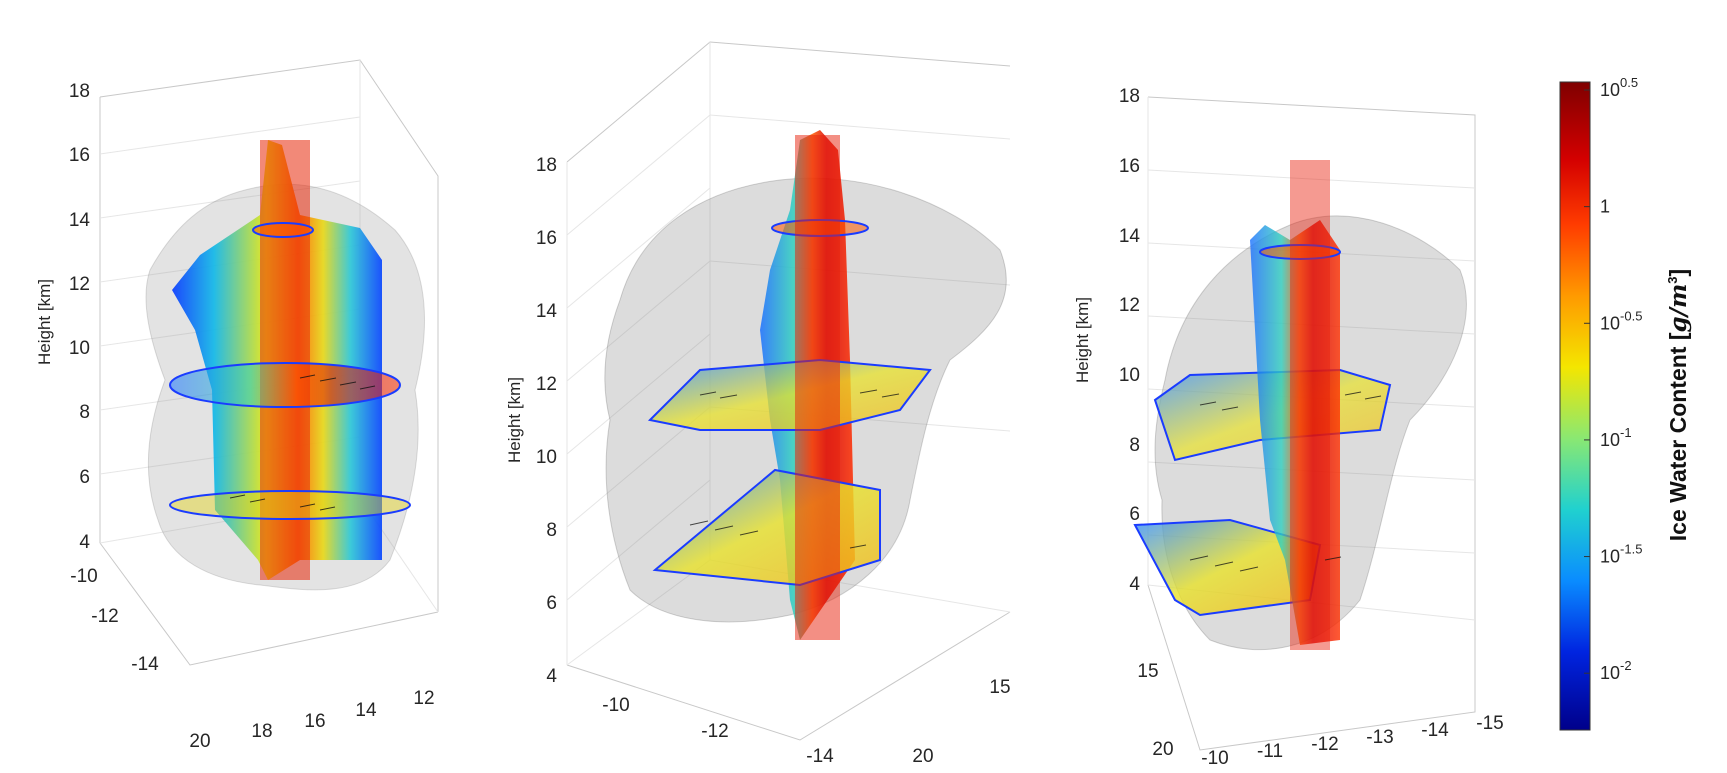  Describe the element at coordinates (104, 616) in the screenshot. I see `y-tick: -12` at that location.